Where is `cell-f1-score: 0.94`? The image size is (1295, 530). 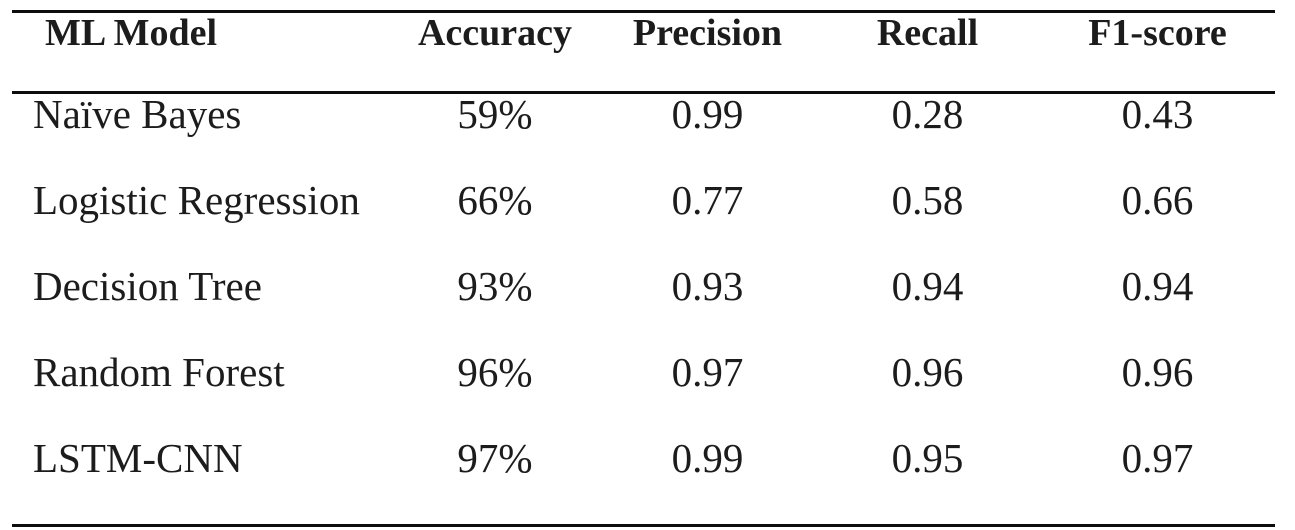 cell-f1-score: 0.94 is located at coordinates (1157, 286).